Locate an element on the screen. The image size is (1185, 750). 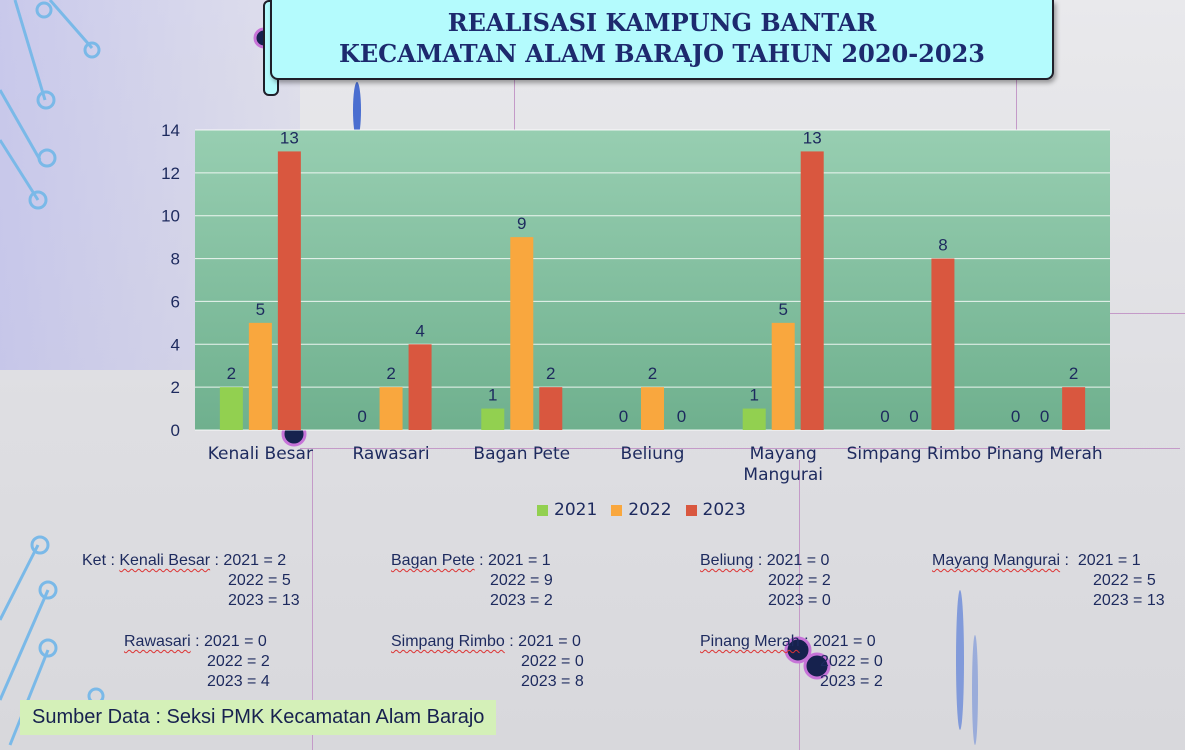
note-heading: Simpang Rimbo : 2021 = 0 is located at coordinates (486, 642).